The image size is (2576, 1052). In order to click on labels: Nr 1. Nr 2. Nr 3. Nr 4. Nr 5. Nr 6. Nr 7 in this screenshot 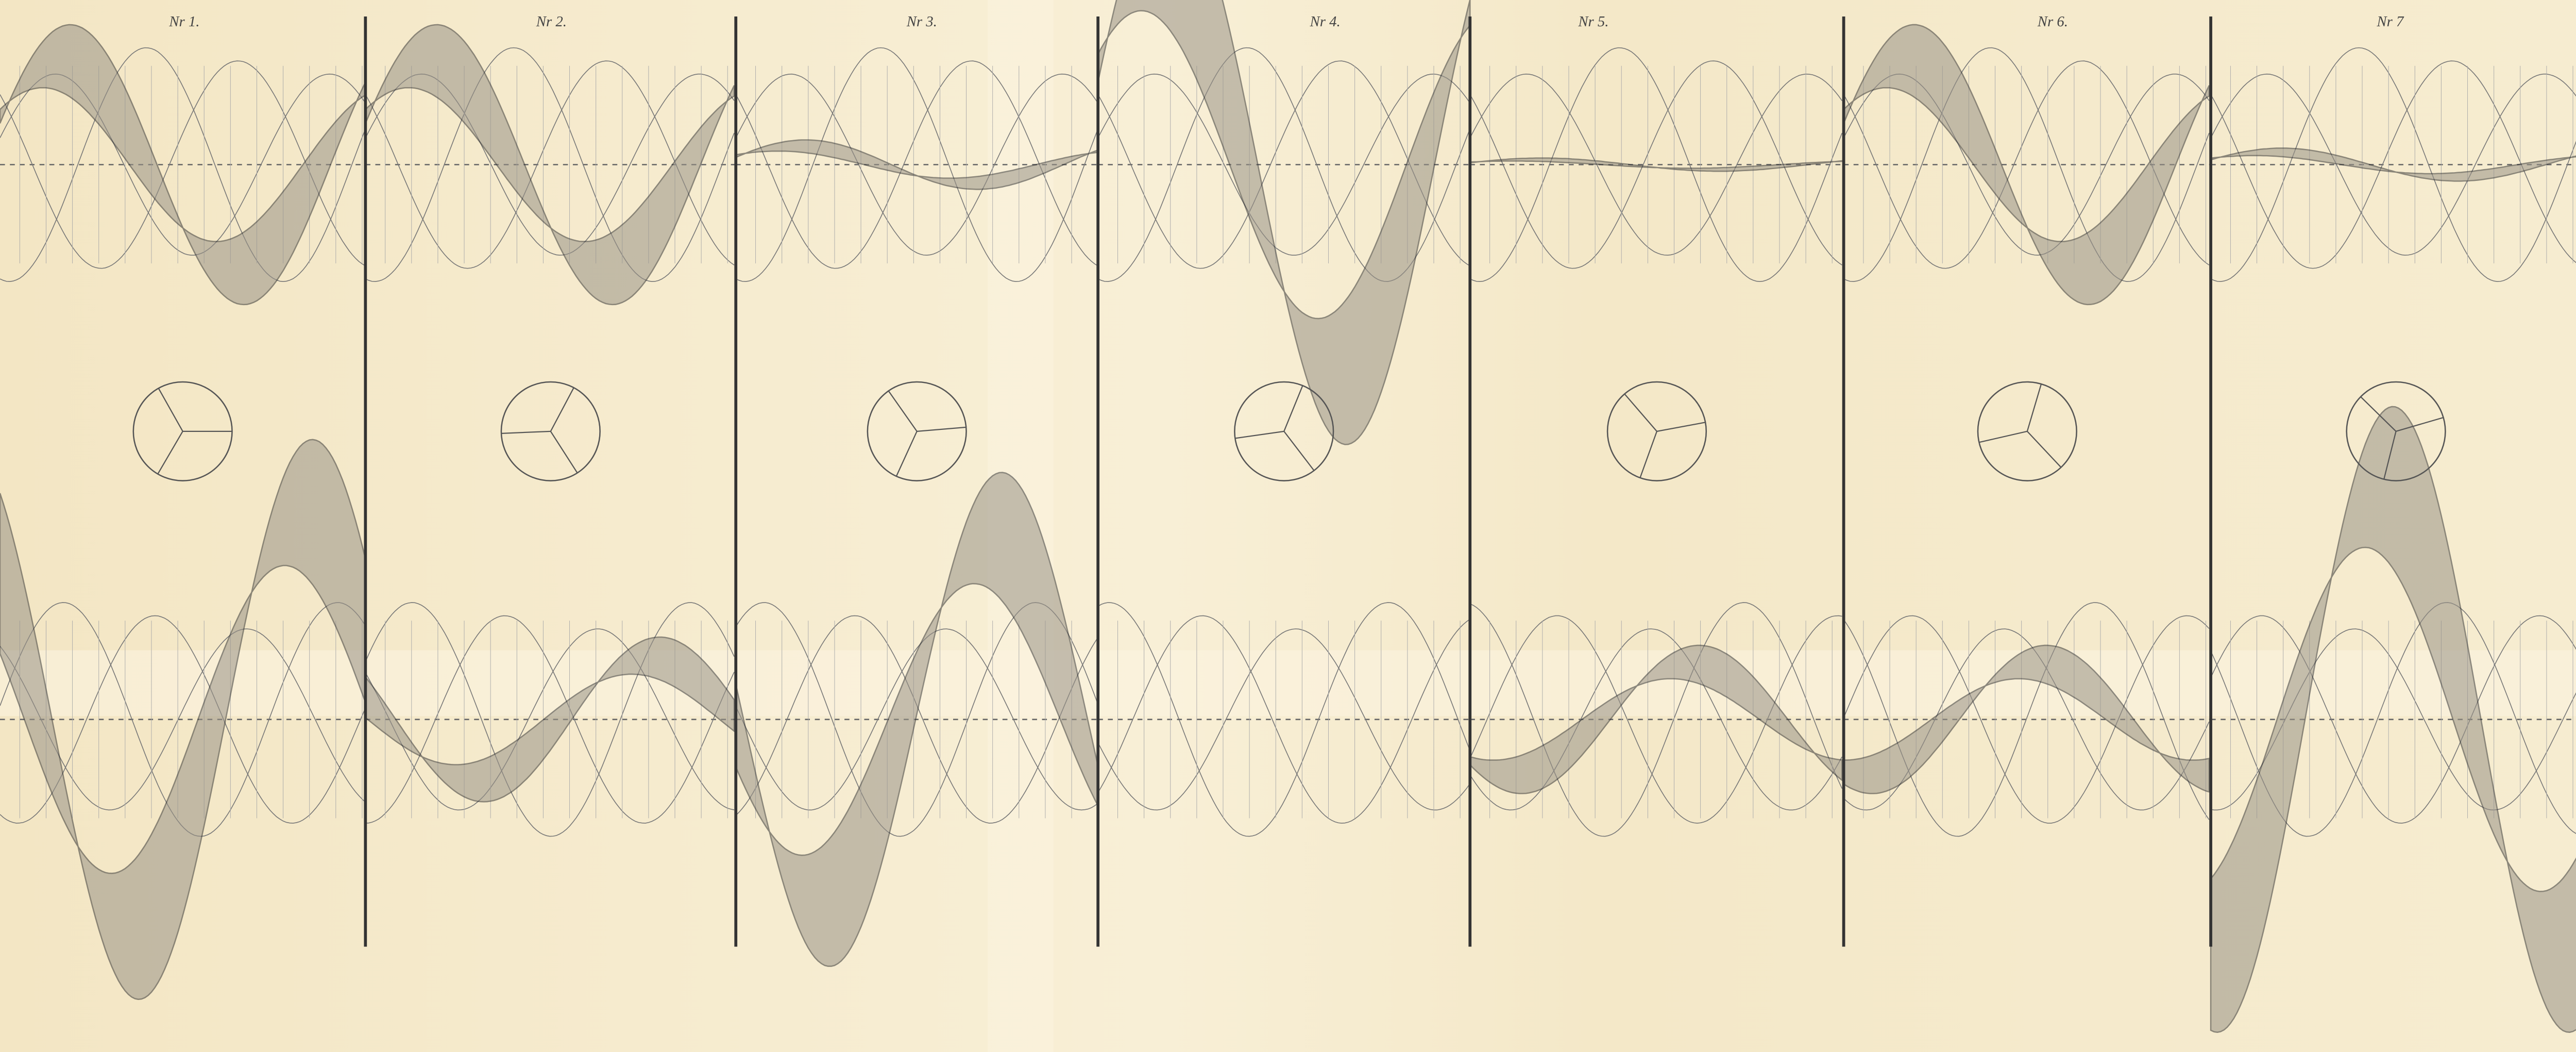, I will do `click(1286, 22)`.